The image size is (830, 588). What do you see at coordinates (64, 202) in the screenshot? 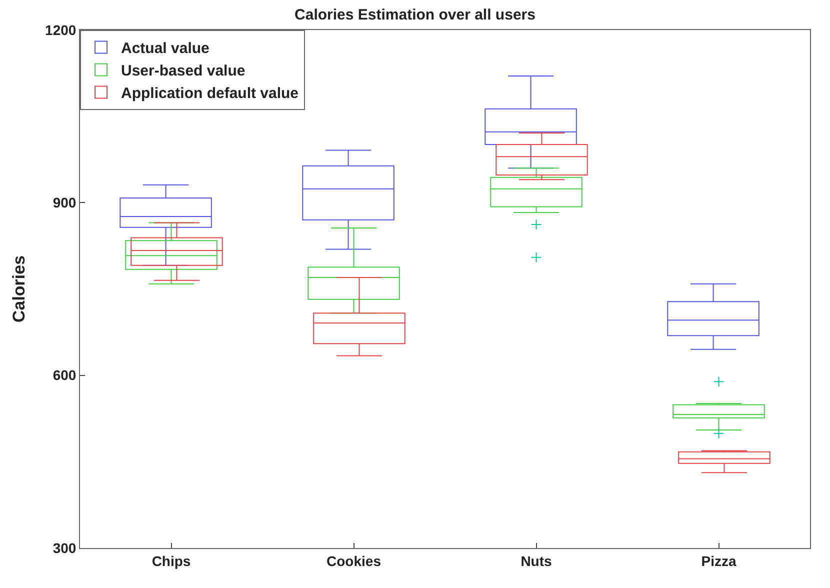
I see `y-tick-label: 900` at bounding box center [64, 202].